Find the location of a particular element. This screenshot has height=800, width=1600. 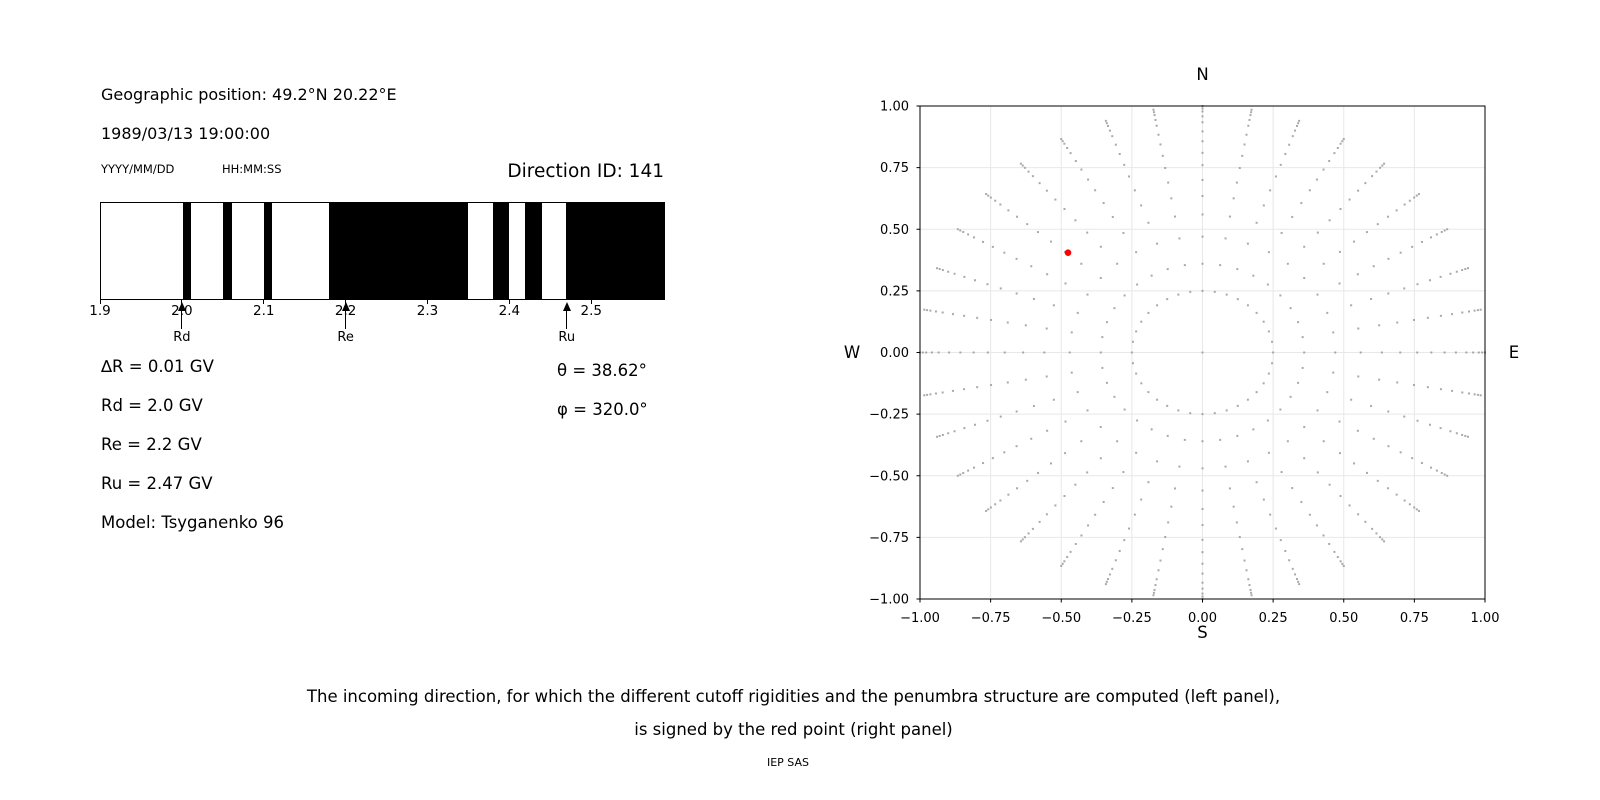

param-rd: Rd = 2.0 GV is located at coordinates (152, 405).